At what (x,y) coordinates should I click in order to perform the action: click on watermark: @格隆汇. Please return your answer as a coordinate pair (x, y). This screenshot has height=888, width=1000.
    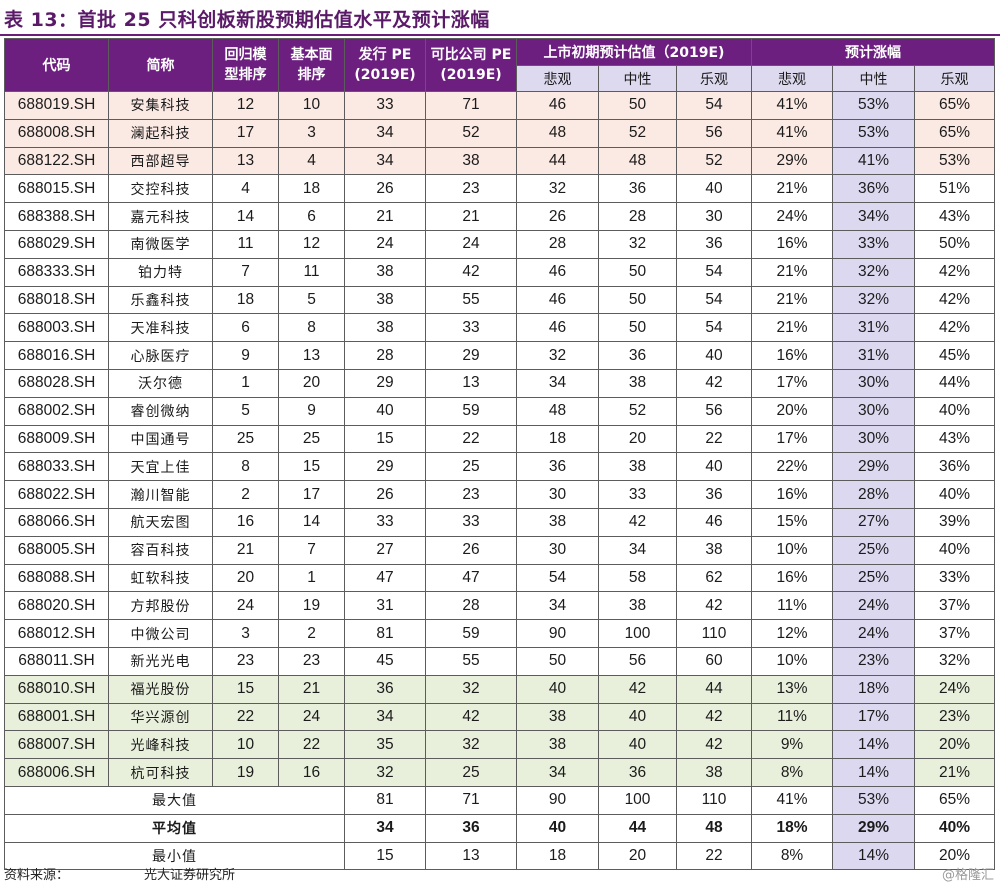
    Looking at the image, I should click on (967, 875).